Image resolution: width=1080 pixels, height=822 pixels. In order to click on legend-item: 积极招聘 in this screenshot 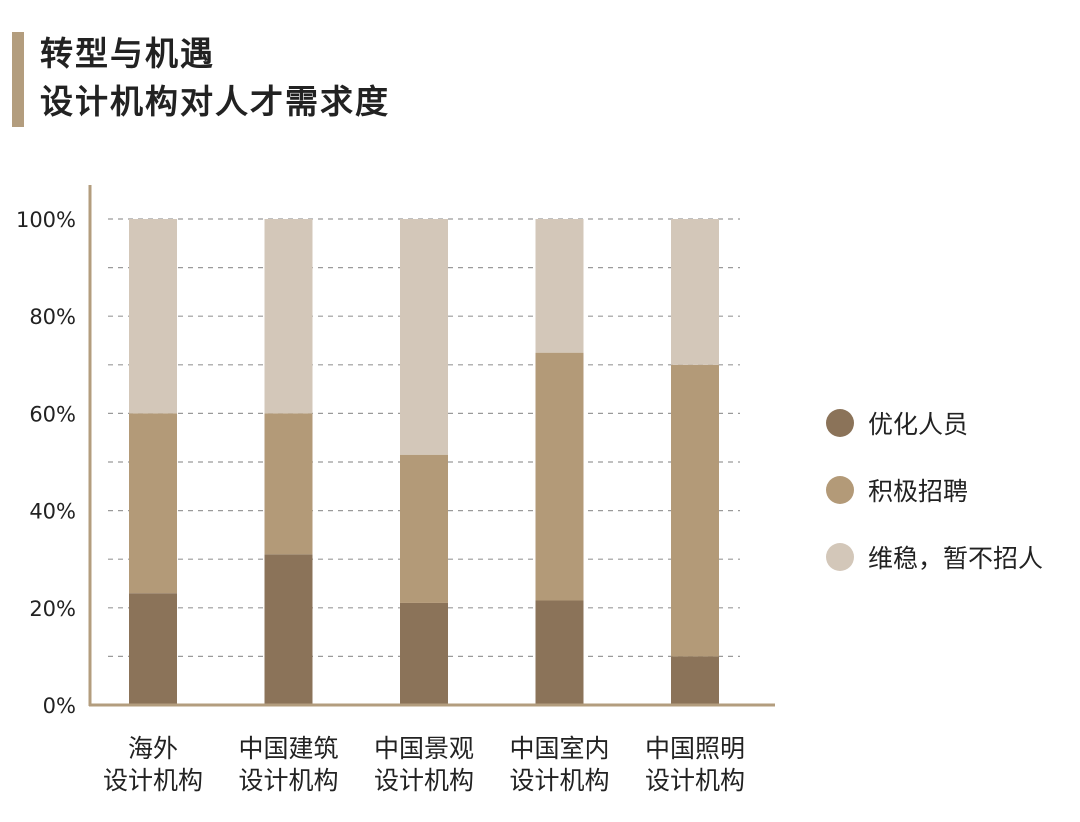, I will do `click(934, 490)`.